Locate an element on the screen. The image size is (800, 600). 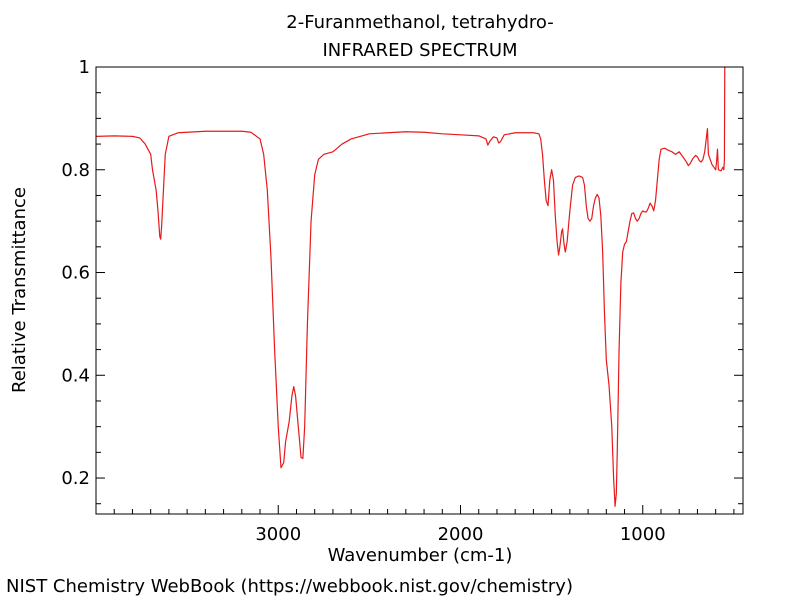
y-tick-label: 1 is located at coordinates (84, 67).